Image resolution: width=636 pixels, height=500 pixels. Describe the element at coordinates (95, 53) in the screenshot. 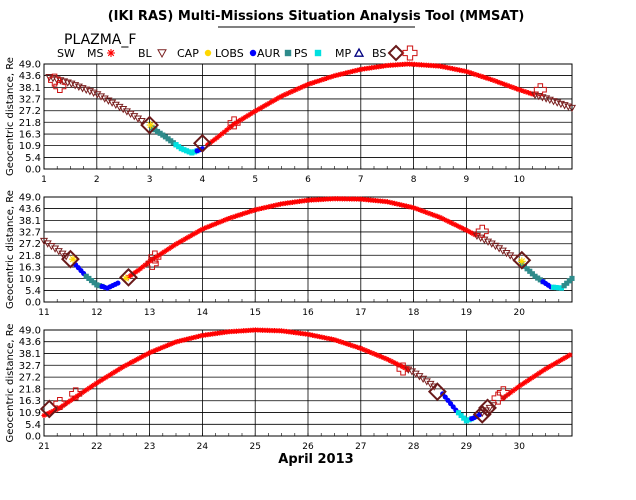

I see `legend-label: MS` at that location.